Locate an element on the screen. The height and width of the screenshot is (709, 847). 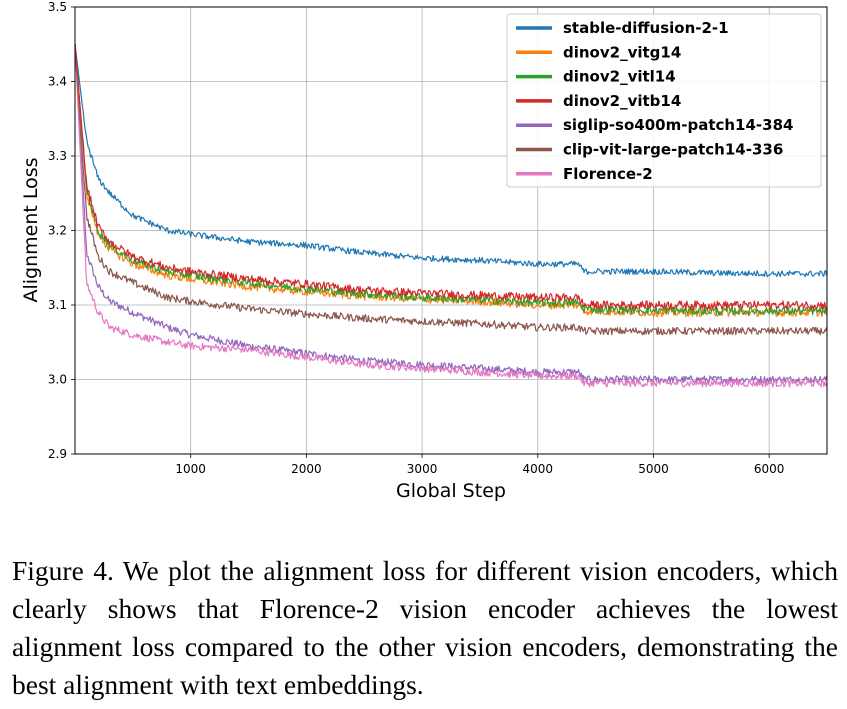
legend-box is located at coordinates (664, 100).